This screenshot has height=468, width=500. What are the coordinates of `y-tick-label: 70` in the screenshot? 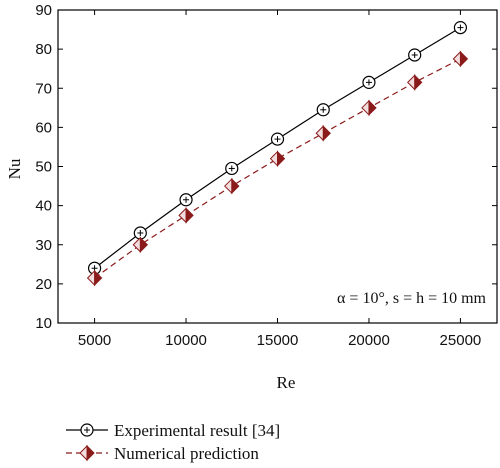 It's located at (43, 88).